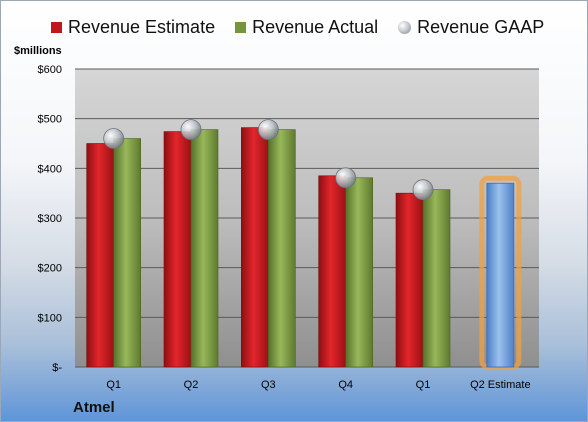 The height and width of the screenshot is (422, 588). Describe the element at coordinates (345, 385) in the screenshot. I see `x-tick-label: Q4` at that location.